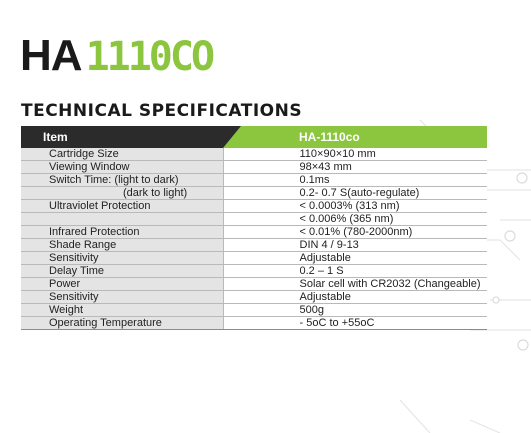 The image size is (531, 433). I want to click on spec-value: < 0.01% (780-2000nm), so click(355, 232).